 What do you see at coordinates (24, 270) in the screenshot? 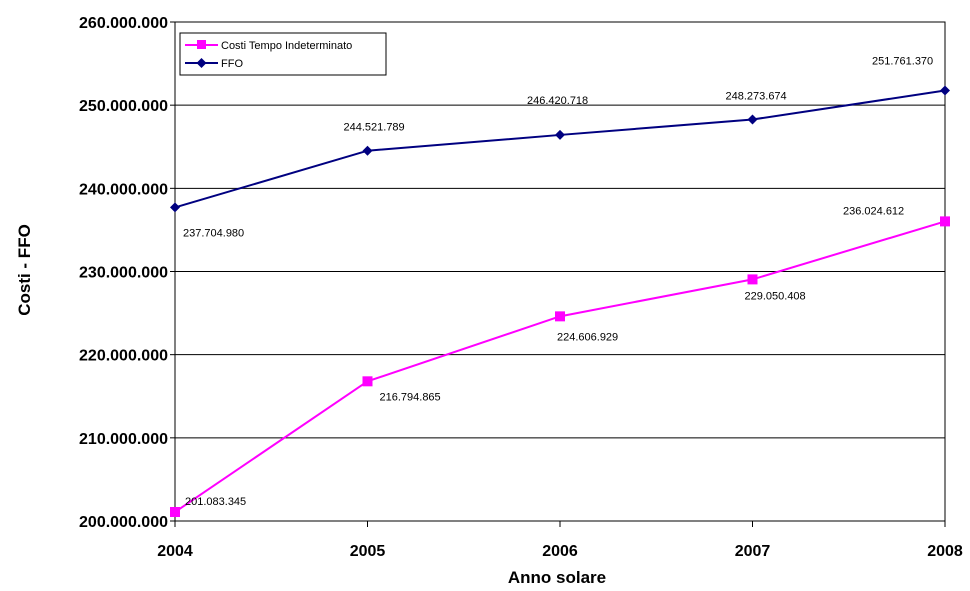
I see `y-axis-label: Costi - FFO` at bounding box center [24, 270].